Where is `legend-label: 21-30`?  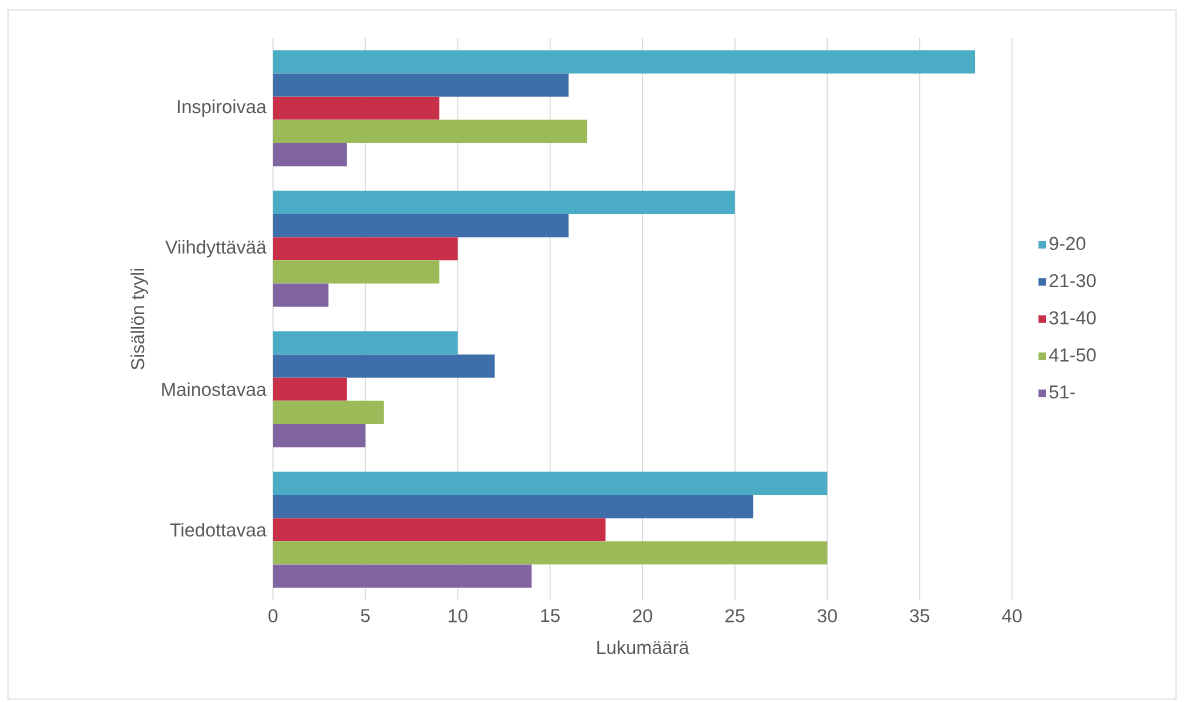 legend-label: 21-30 is located at coordinates (1072, 280).